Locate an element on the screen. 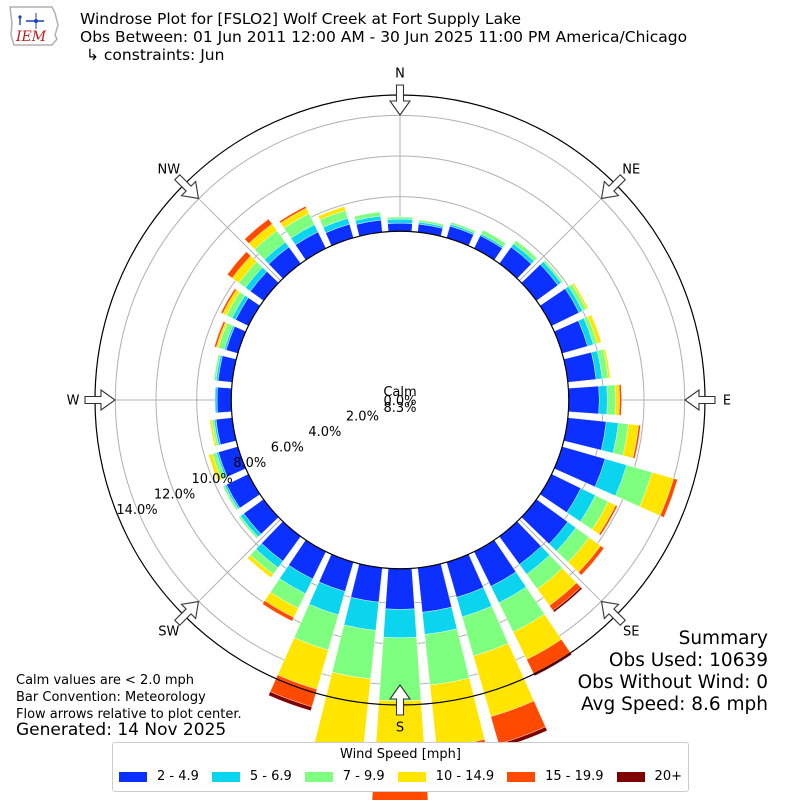 This screenshot has height=800, width=800. legend-item: 20+ is located at coordinates (649, 776).